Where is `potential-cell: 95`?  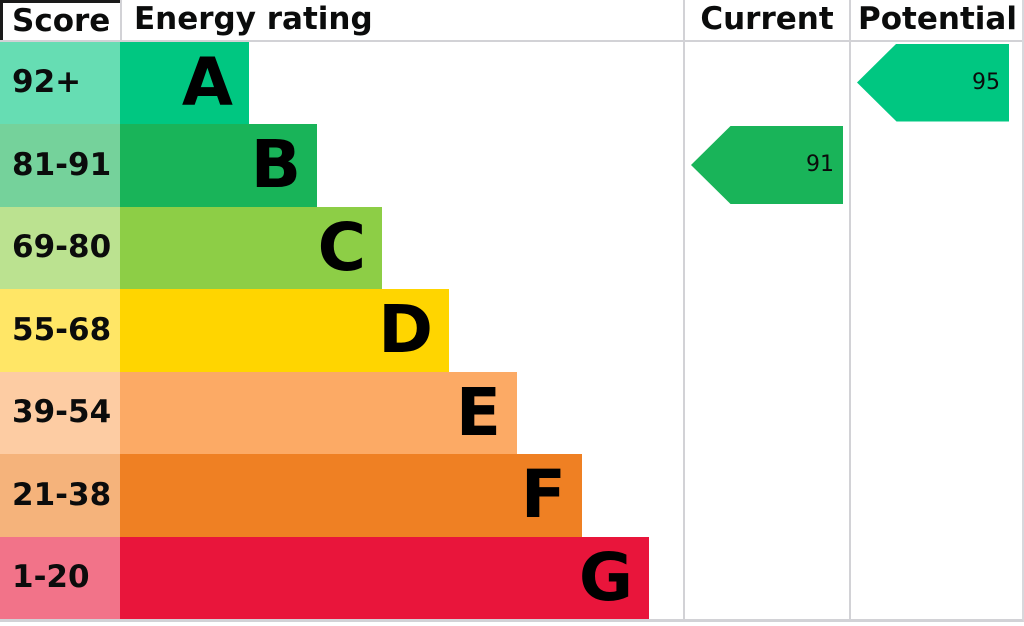 potential-cell: 95 is located at coordinates (936, 82).